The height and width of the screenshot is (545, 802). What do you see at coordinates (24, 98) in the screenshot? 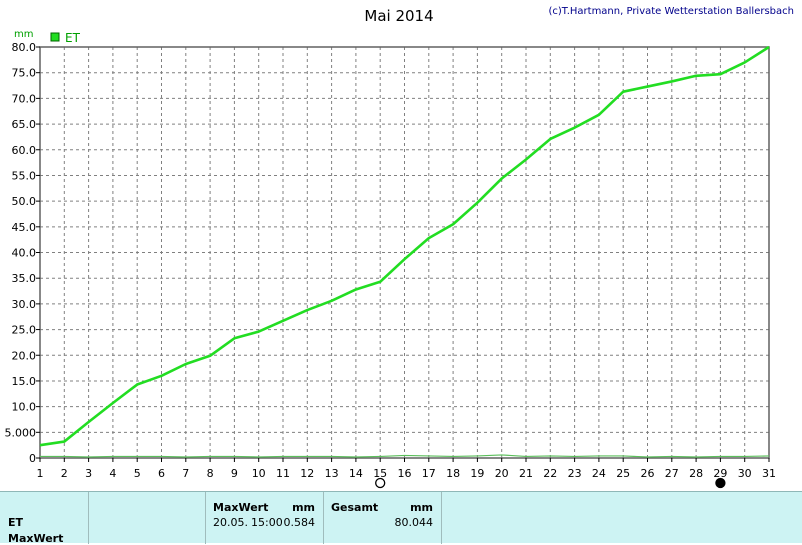
I see `y-tick-label: 70.0` at bounding box center [24, 98].